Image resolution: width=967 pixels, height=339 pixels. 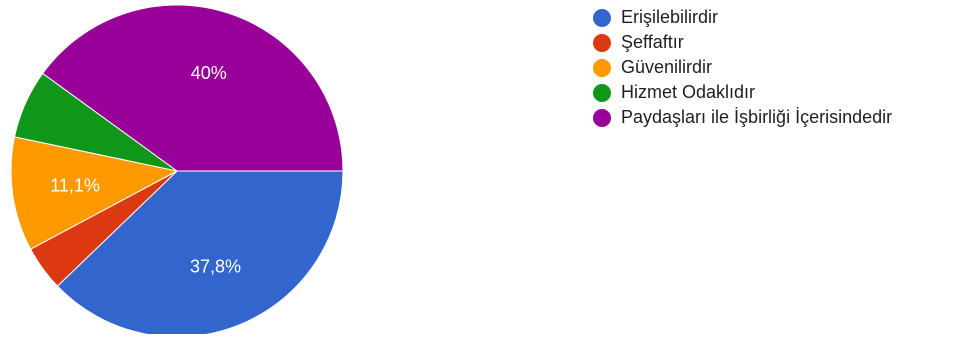 I want to click on legend-label-0: Erişilebilirdir, so click(x=670, y=17).